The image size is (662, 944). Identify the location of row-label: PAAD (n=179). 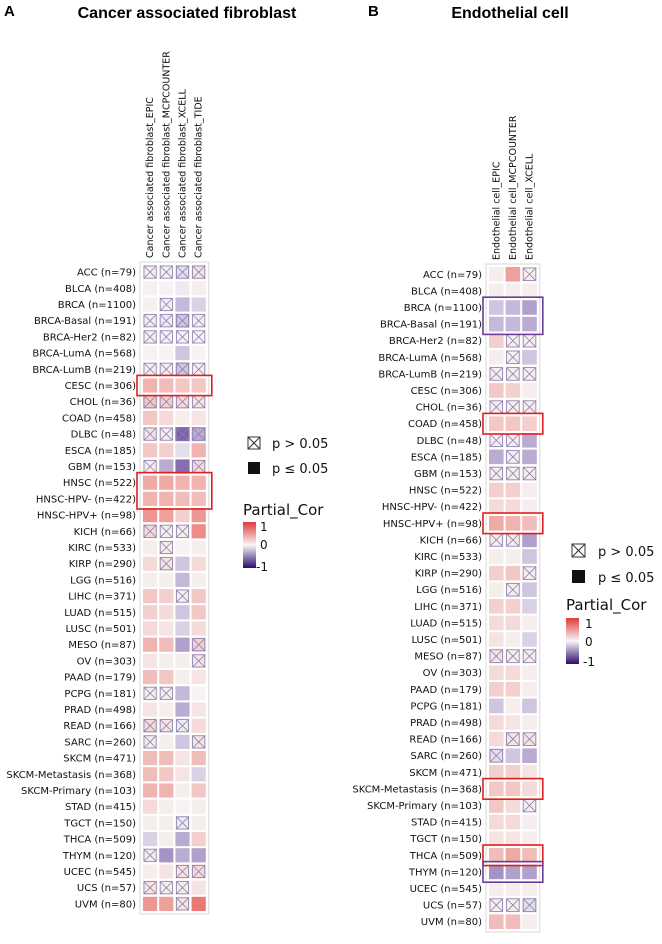
(446, 690).